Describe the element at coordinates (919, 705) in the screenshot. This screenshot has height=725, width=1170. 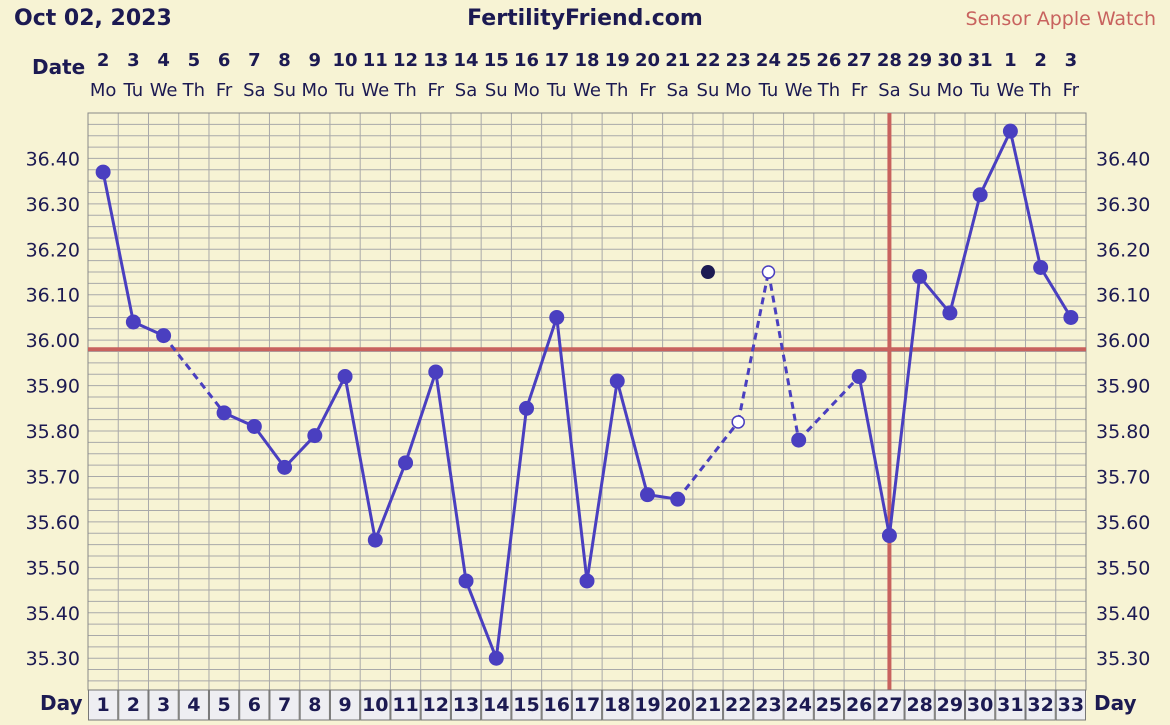
I see `day-number: 28` at that location.